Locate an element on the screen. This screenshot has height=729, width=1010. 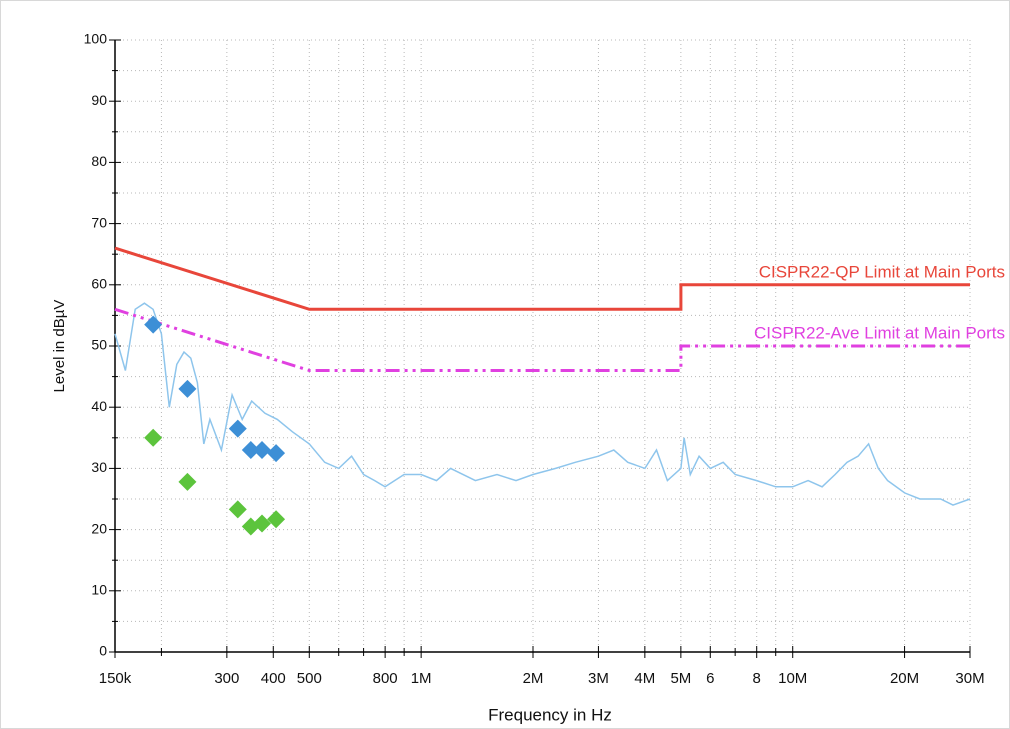
y-tick-label: 80 is located at coordinates (99, 161).